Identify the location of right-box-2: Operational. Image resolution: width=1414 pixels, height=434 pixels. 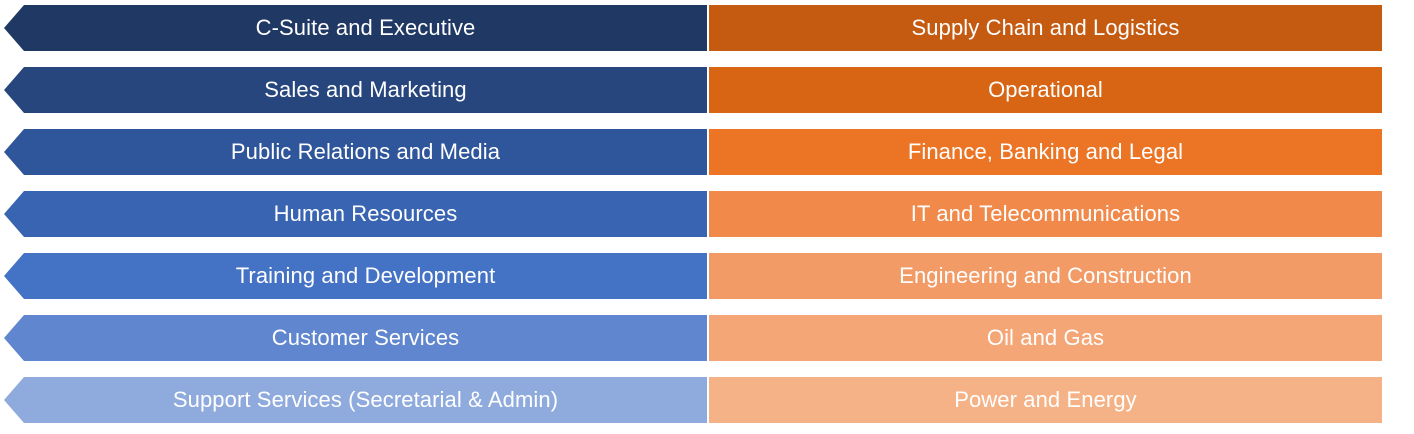
(1045, 90).